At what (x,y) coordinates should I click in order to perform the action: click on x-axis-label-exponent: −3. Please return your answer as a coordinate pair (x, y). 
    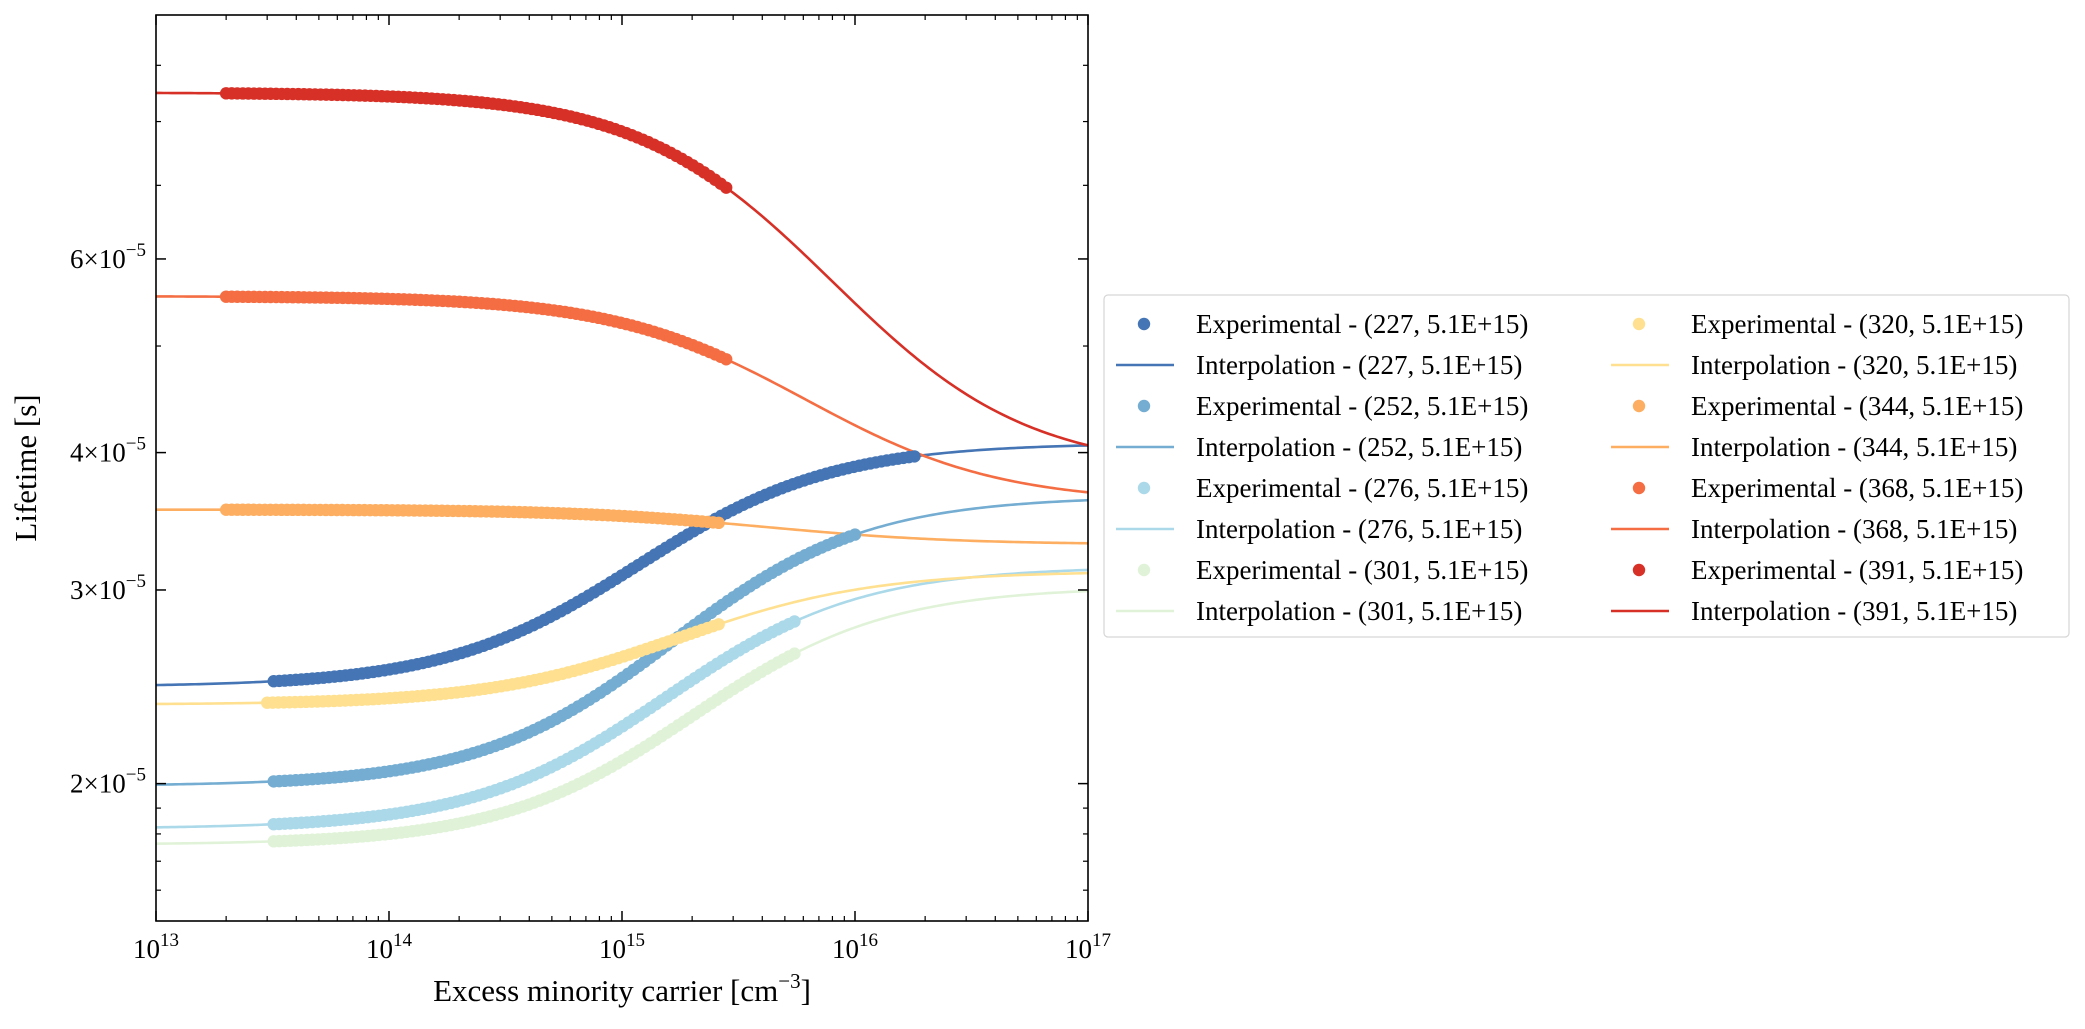
    Looking at the image, I should click on (789, 981).